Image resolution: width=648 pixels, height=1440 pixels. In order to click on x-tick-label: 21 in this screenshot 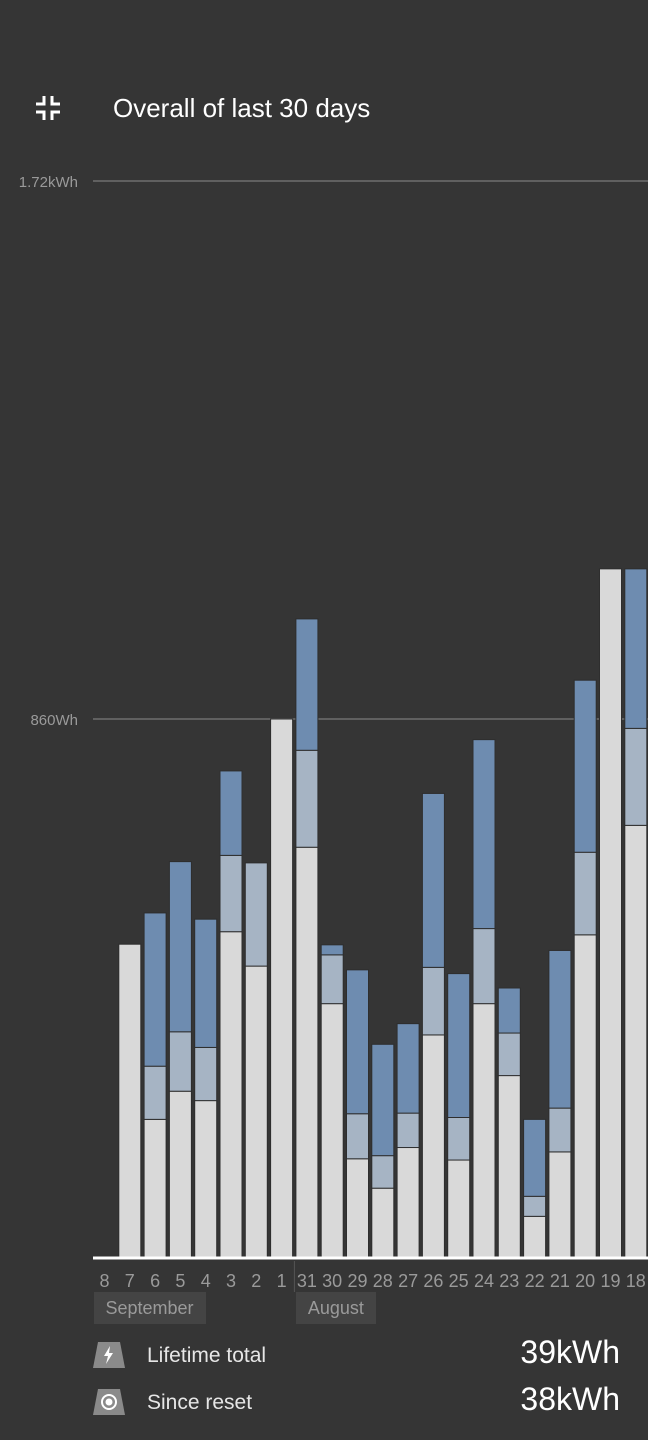, I will do `click(560, 1281)`.